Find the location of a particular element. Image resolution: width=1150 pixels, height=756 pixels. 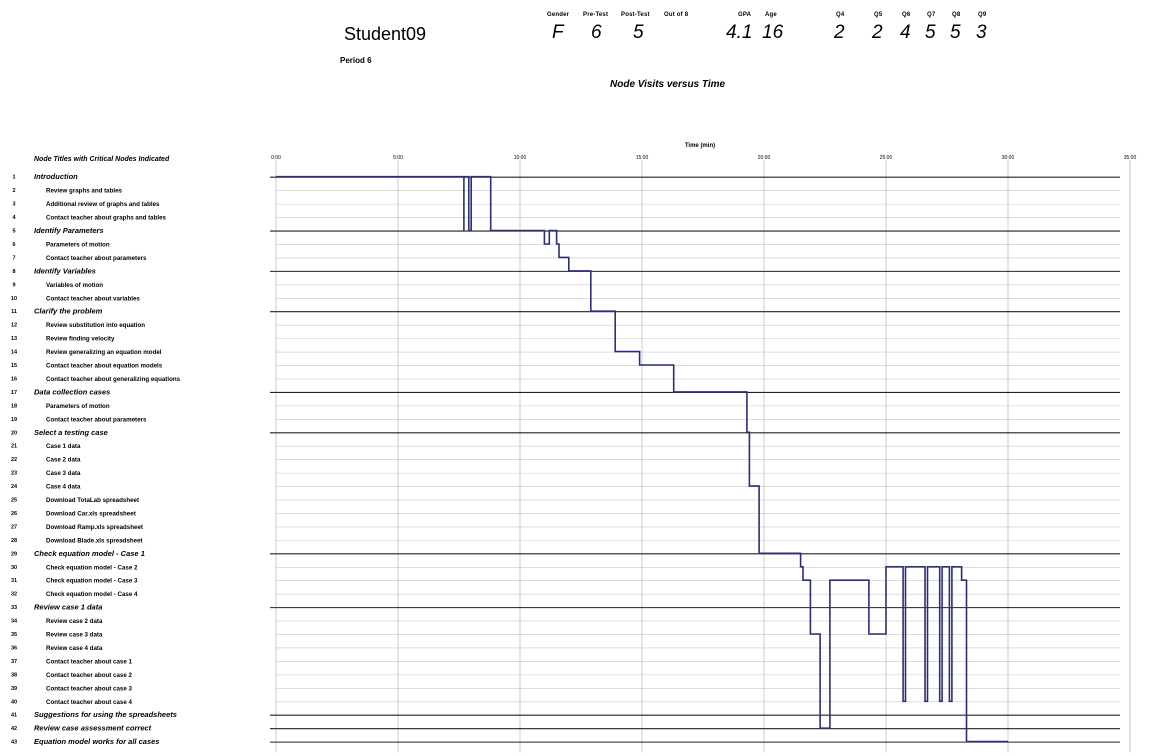

node-number: 12 is located at coordinates (14, 326).